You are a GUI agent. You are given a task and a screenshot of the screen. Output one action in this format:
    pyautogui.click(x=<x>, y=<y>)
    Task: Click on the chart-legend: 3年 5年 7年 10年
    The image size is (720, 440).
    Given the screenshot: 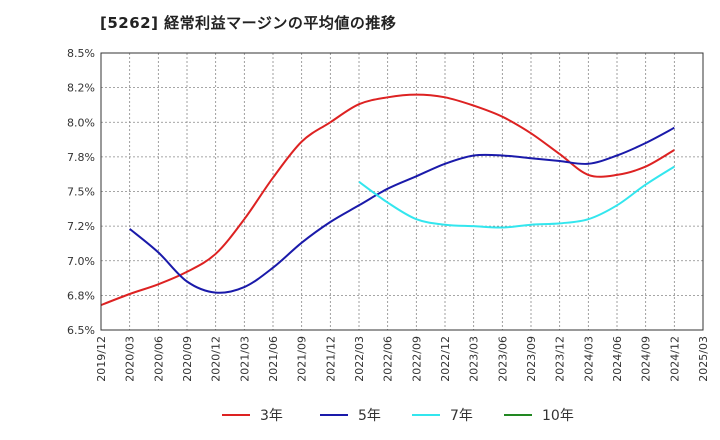 What is the action you would take?
    pyautogui.click(x=360, y=415)
    